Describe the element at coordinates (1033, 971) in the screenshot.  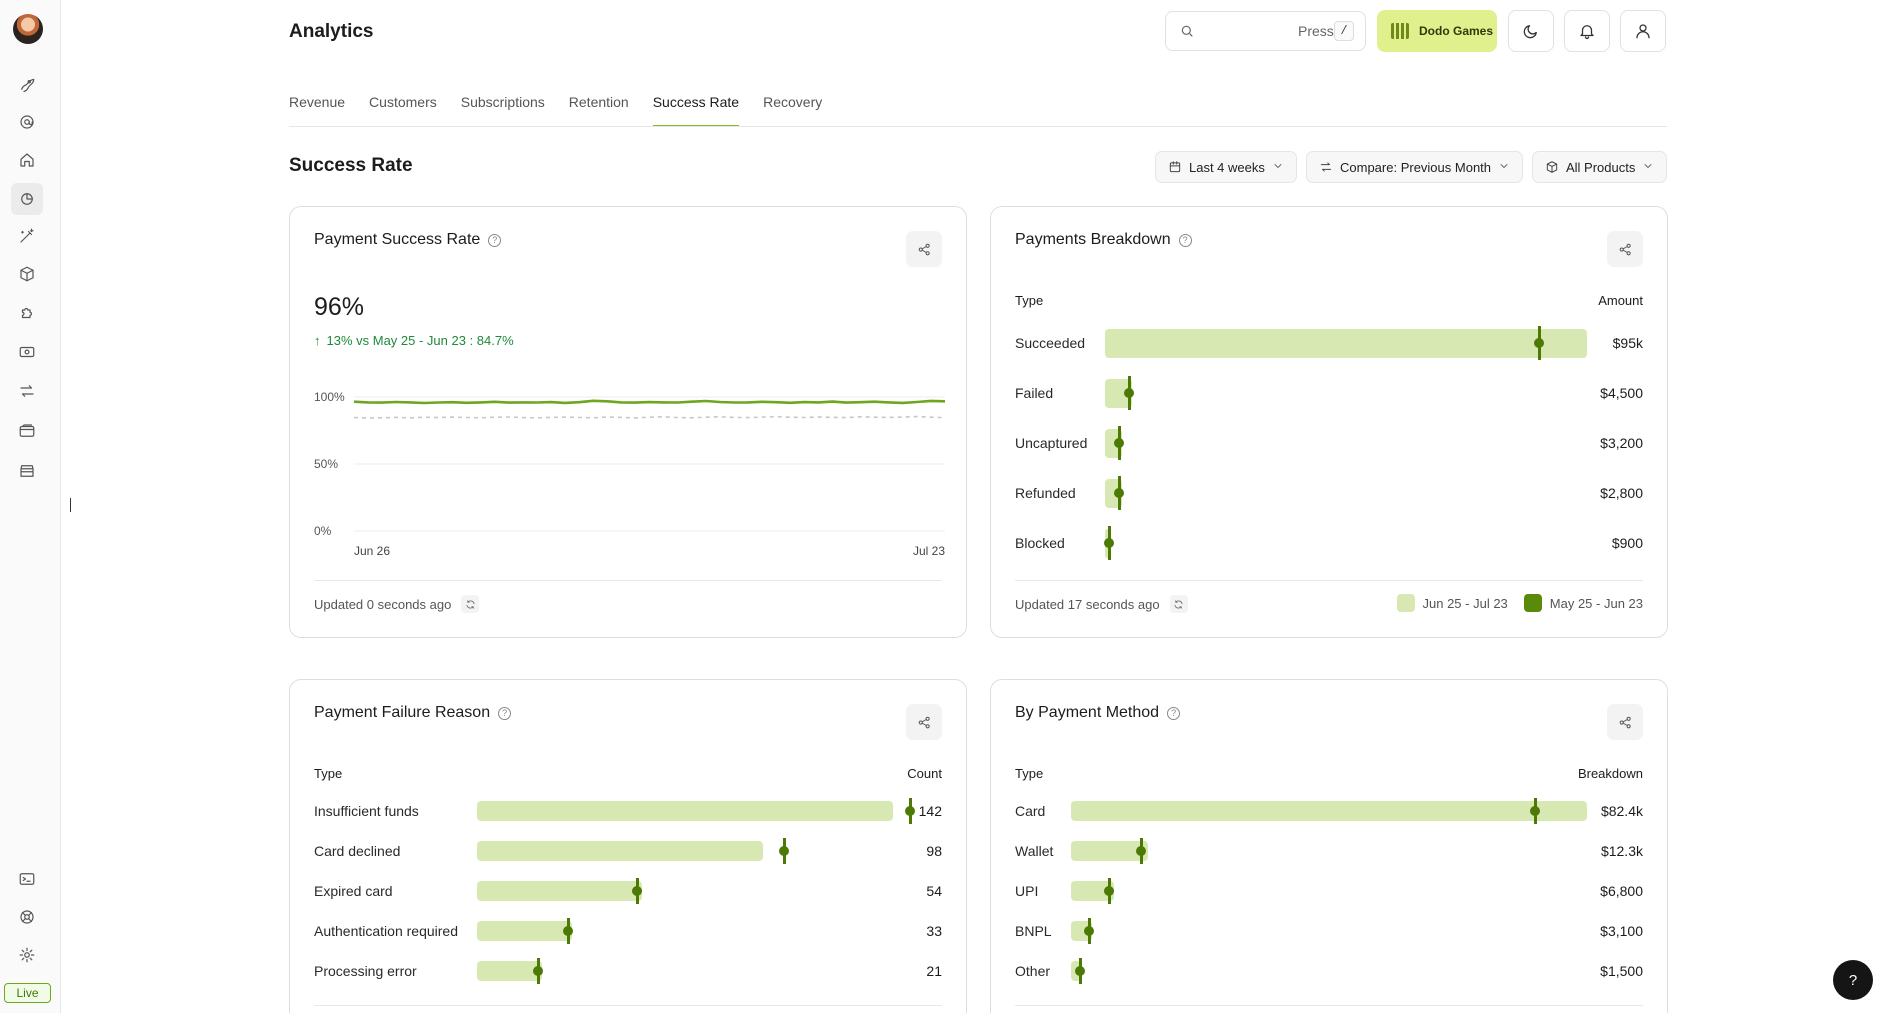
I see `row-label: Other` at that location.